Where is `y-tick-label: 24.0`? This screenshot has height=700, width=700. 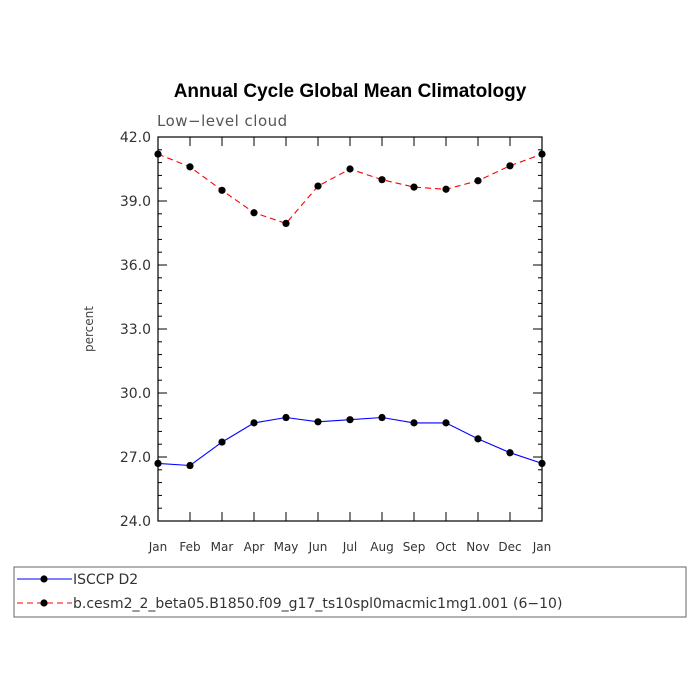
y-tick-label: 24.0 is located at coordinates (135, 522).